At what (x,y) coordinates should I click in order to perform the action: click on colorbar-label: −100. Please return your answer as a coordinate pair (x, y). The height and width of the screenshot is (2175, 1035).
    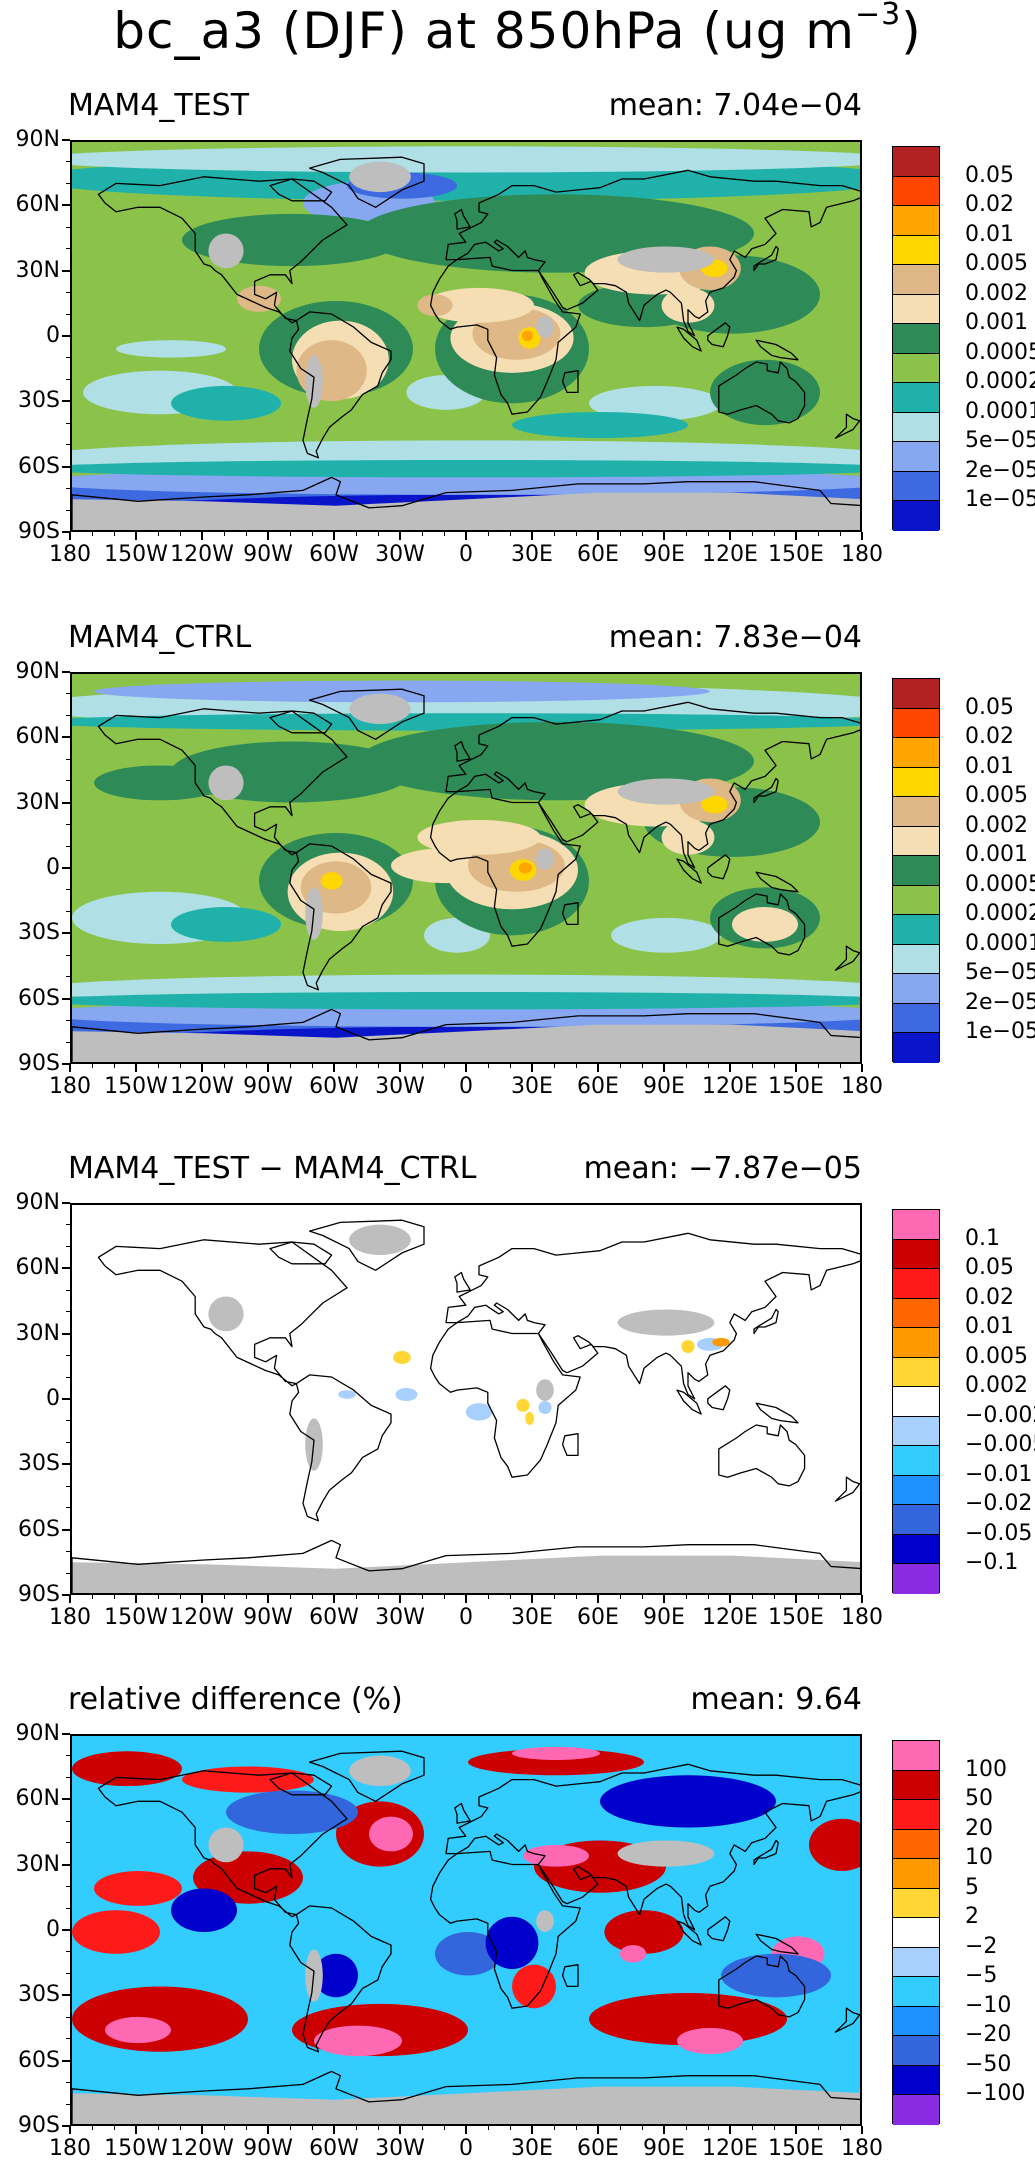
    Looking at the image, I should click on (995, 2093).